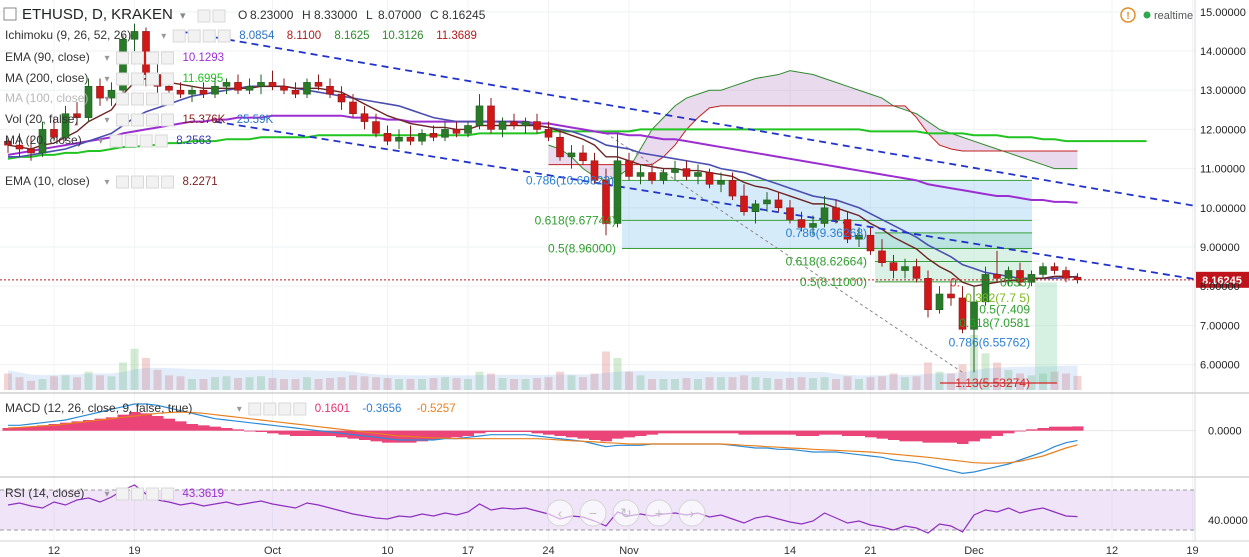 The height and width of the screenshot is (557, 1249). What do you see at coordinates (626, 513) in the screenshot?
I see `reset-button` at bounding box center [626, 513].